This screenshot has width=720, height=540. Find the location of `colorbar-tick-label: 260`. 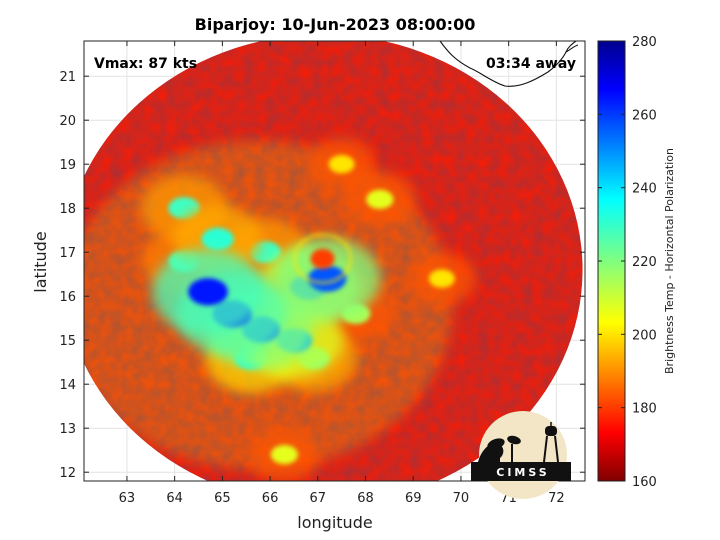

colorbar-tick-label: 260 is located at coordinates (644, 115).